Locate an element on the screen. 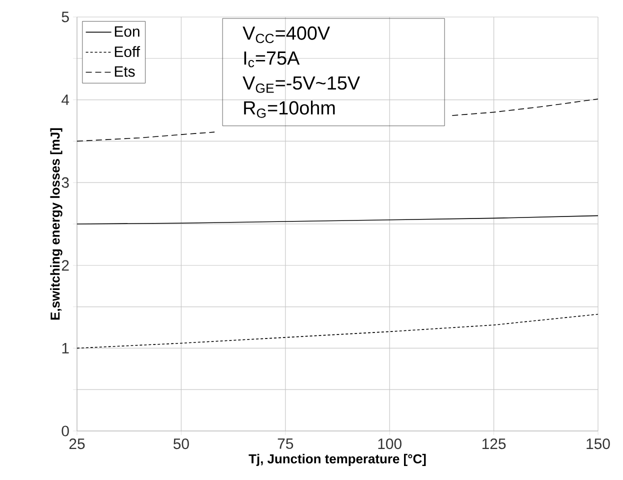 Image resolution: width=623 pixels, height=480 pixels. annotation: R$_{G}$=10ohm is located at coordinates (289, 109).